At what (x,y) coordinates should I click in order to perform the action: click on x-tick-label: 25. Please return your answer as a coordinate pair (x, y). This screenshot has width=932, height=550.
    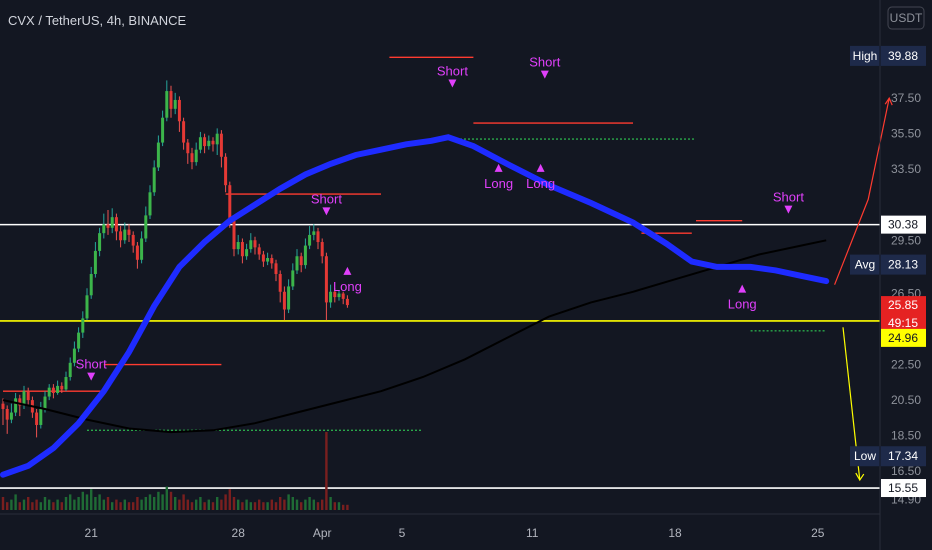
    Looking at the image, I should click on (818, 533).